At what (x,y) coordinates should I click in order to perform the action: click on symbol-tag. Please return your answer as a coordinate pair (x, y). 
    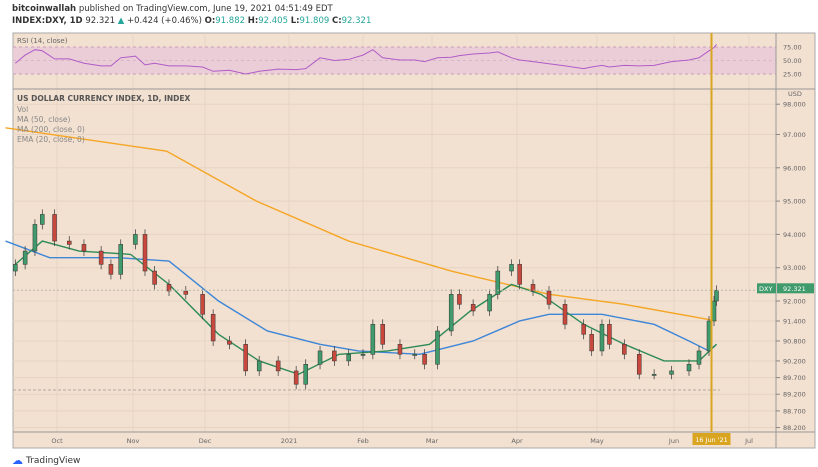
    Looking at the image, I should click on (766, 288).